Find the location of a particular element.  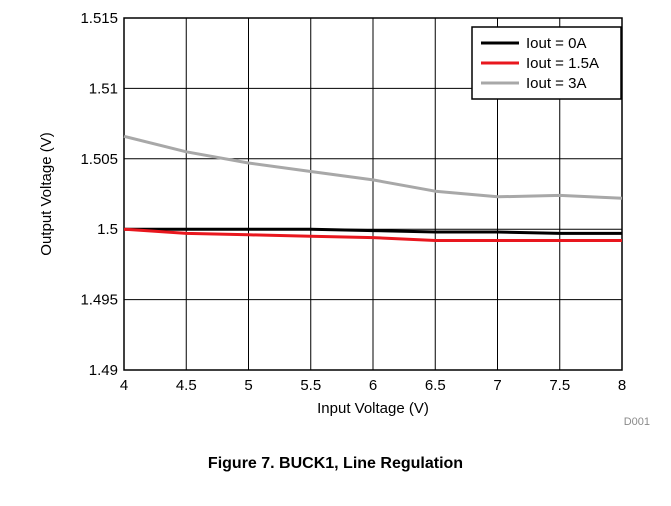

y-tick-label: 1.505 is located at coordinates (99, 159).